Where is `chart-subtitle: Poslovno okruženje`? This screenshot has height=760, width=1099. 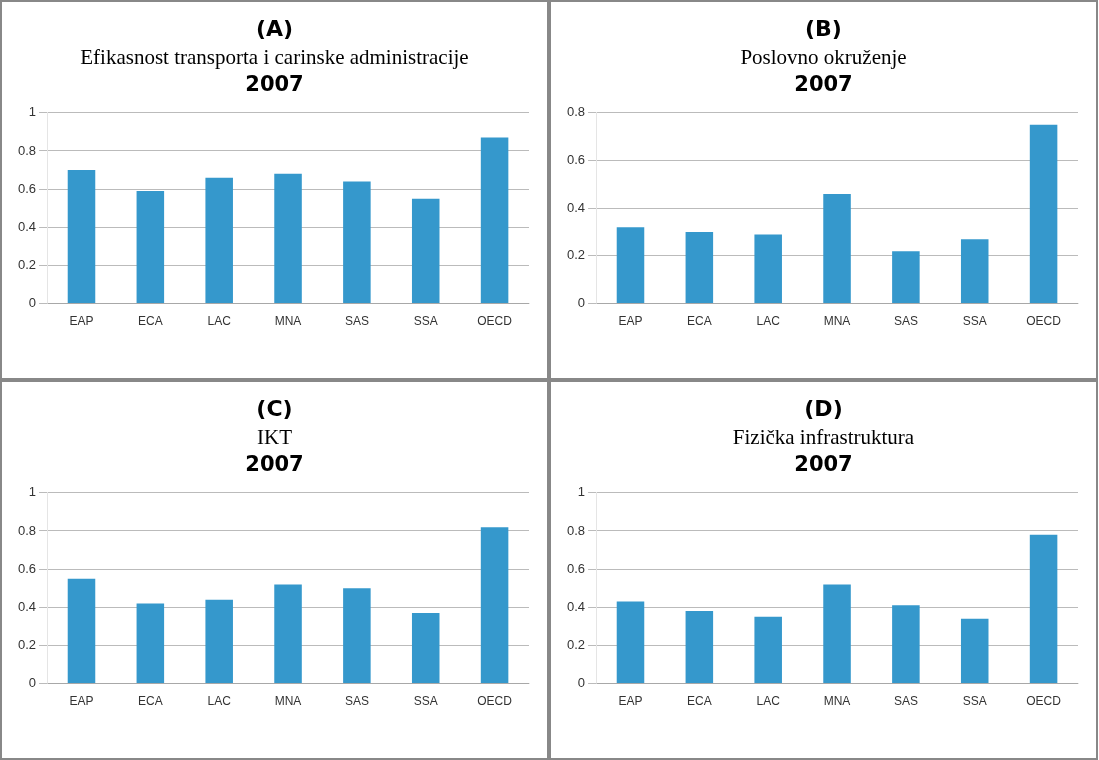
chart-subtitle: Poslovno okruženje is located at coordinates (823, 57).